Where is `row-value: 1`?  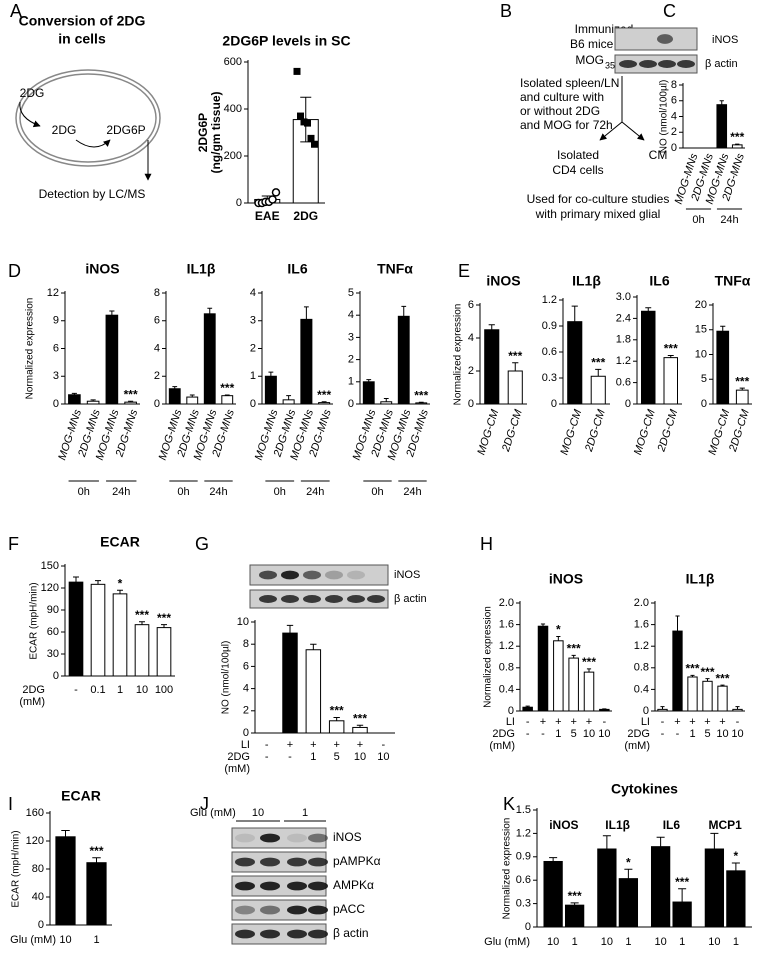 row-value: 1 is located at coordinates (736, 942).